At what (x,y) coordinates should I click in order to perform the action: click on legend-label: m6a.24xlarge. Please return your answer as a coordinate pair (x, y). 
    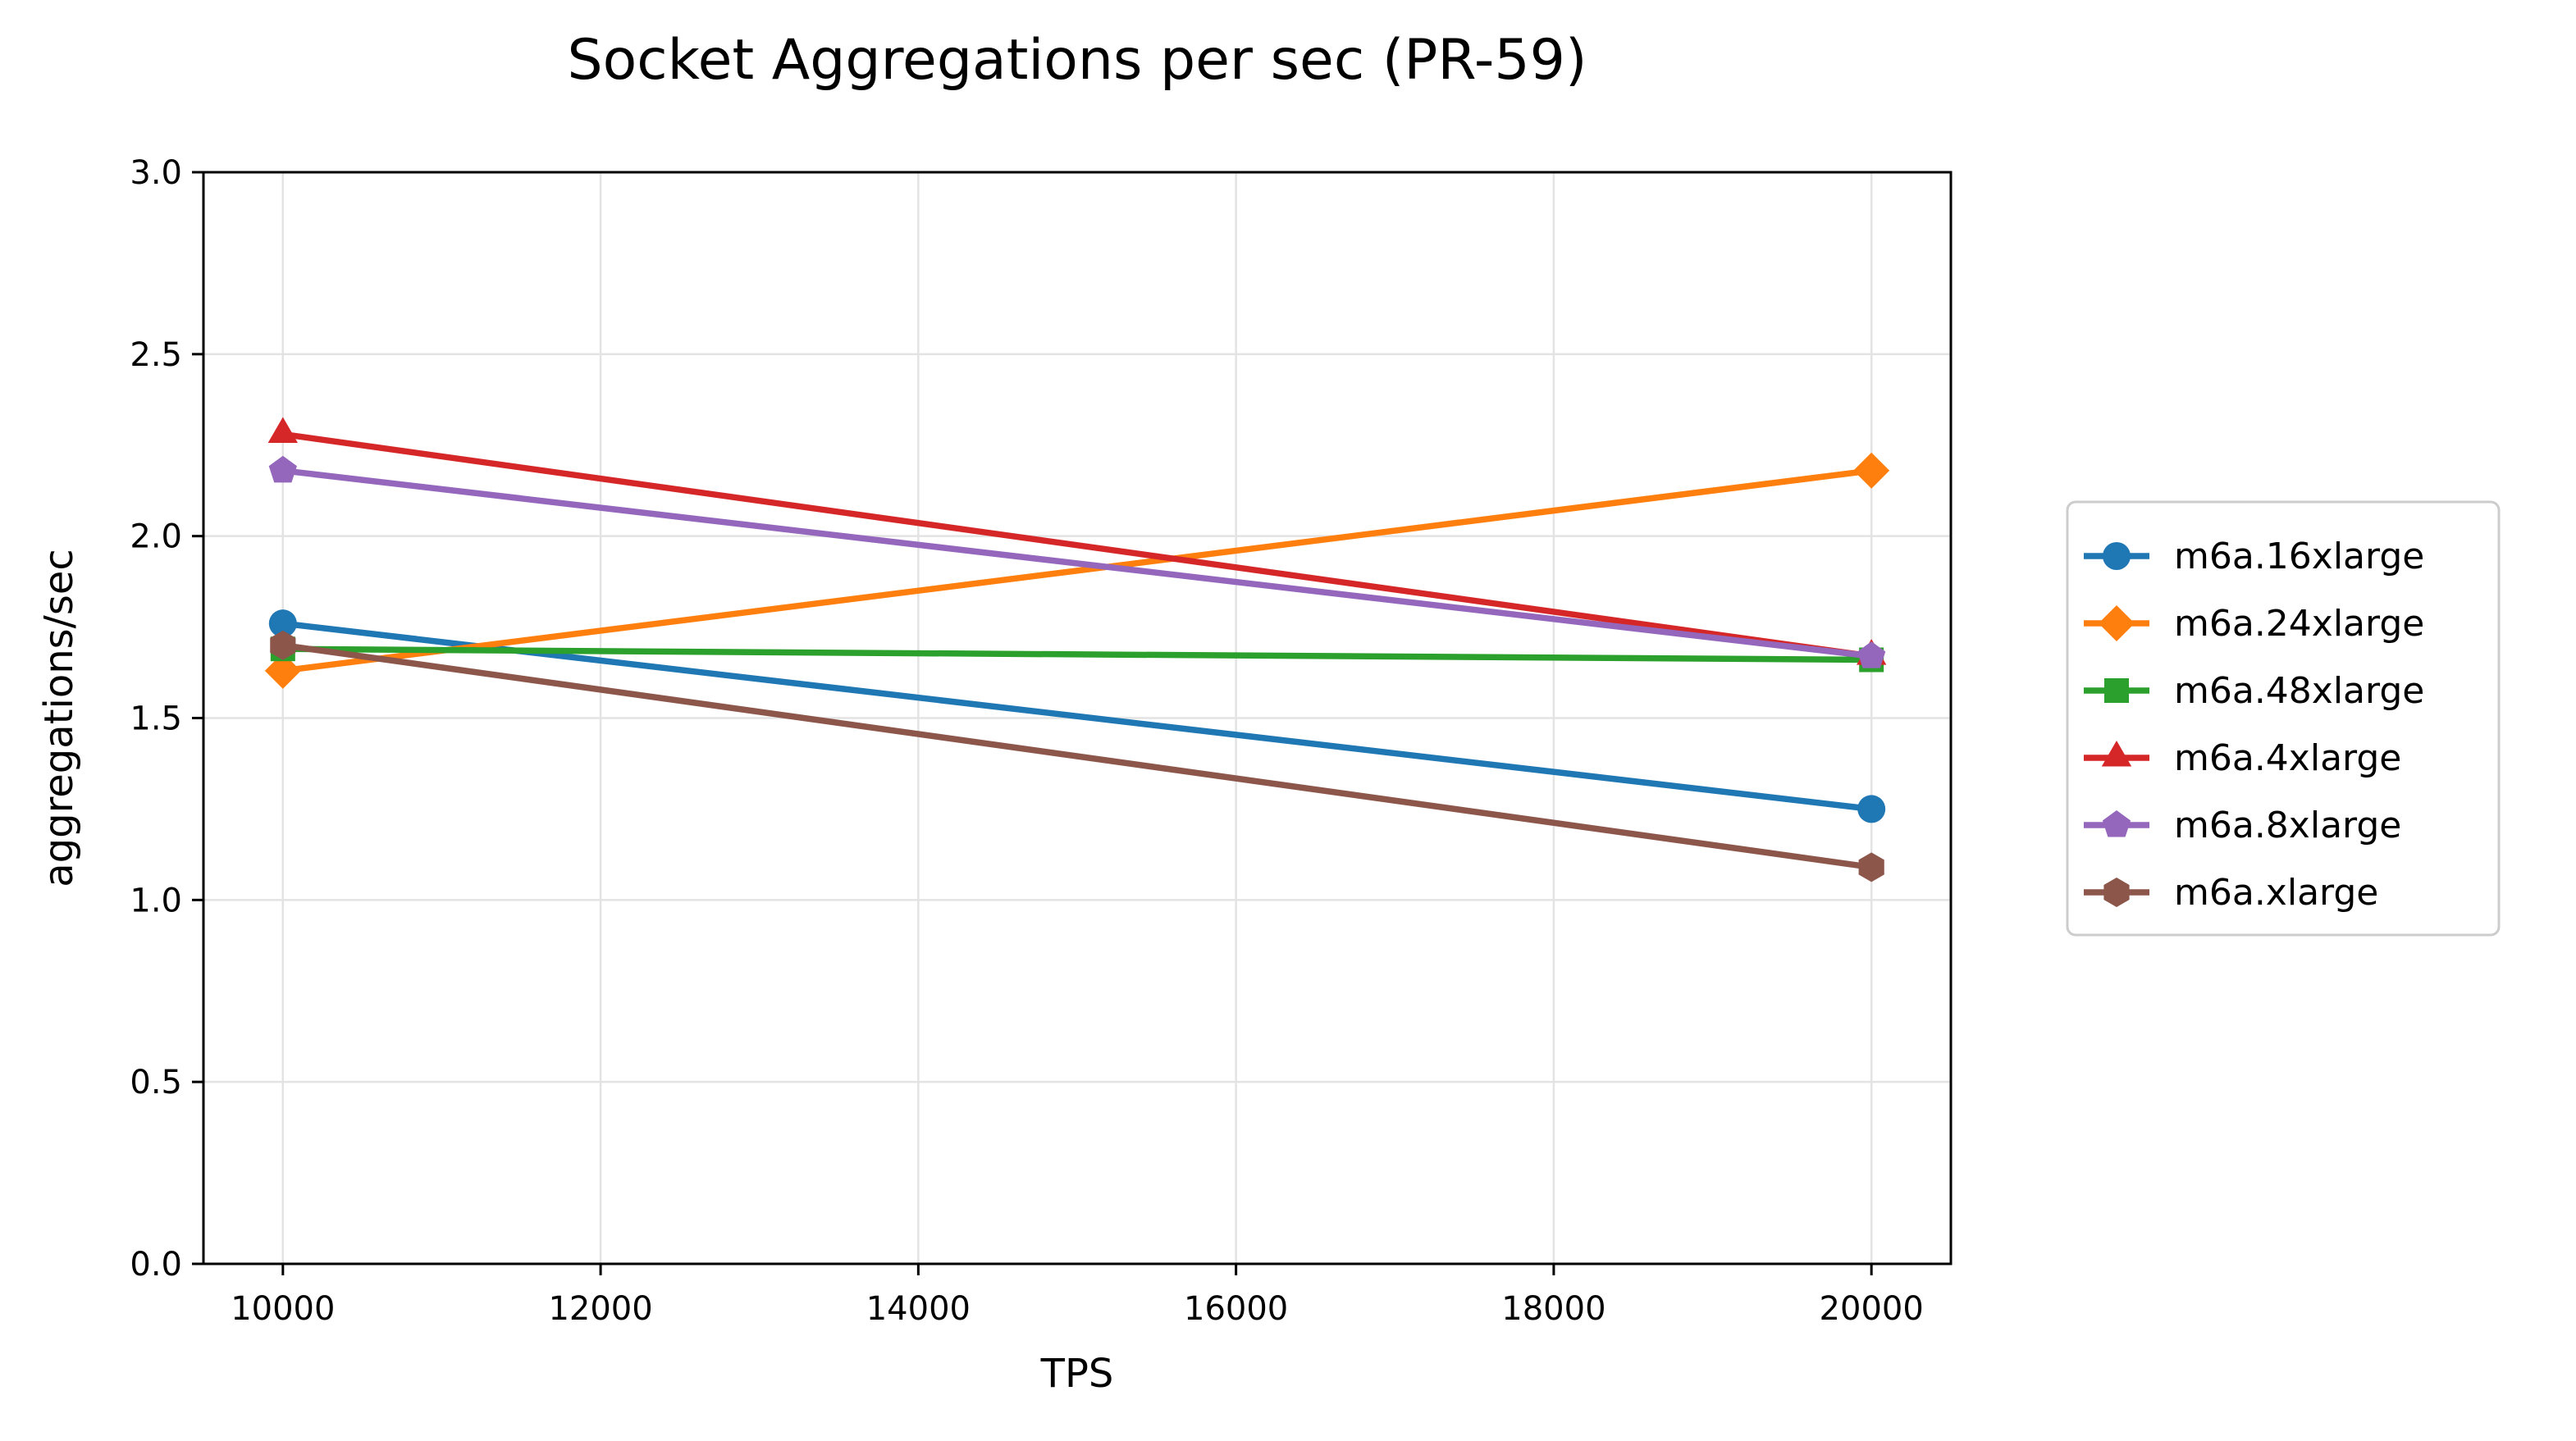
    Looking at the image, I should click on (2299, 624).